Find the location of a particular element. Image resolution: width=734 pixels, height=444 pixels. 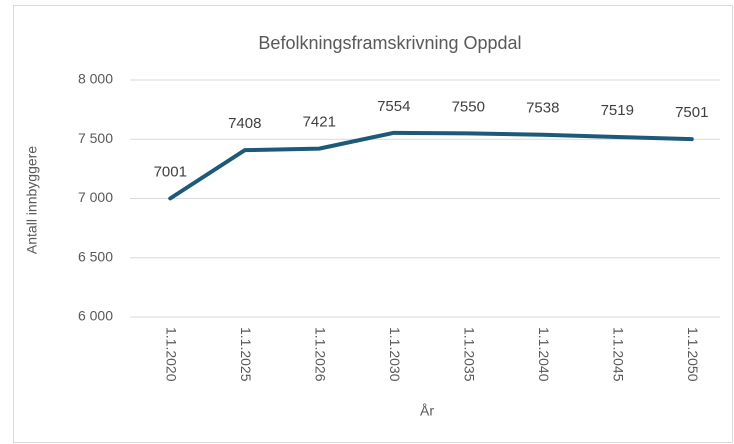

chart-title: Befolkningsframskrivning Oppdal is located at coordinates (389, 43).